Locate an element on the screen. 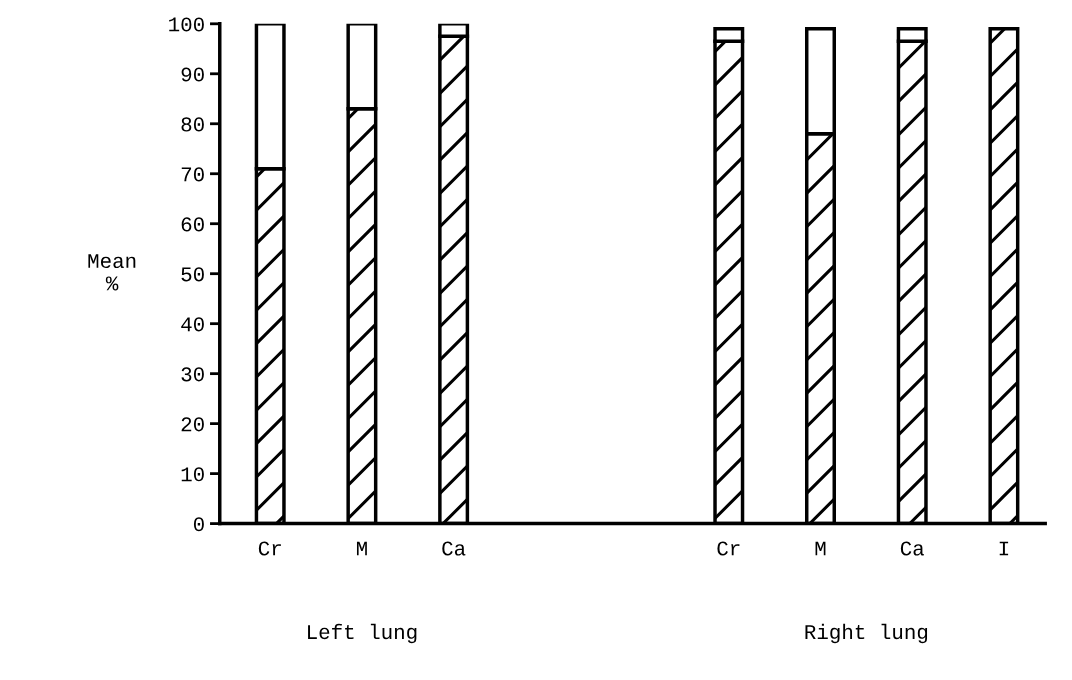  y-tick-label: 40 is located at coordinates (192, 324).